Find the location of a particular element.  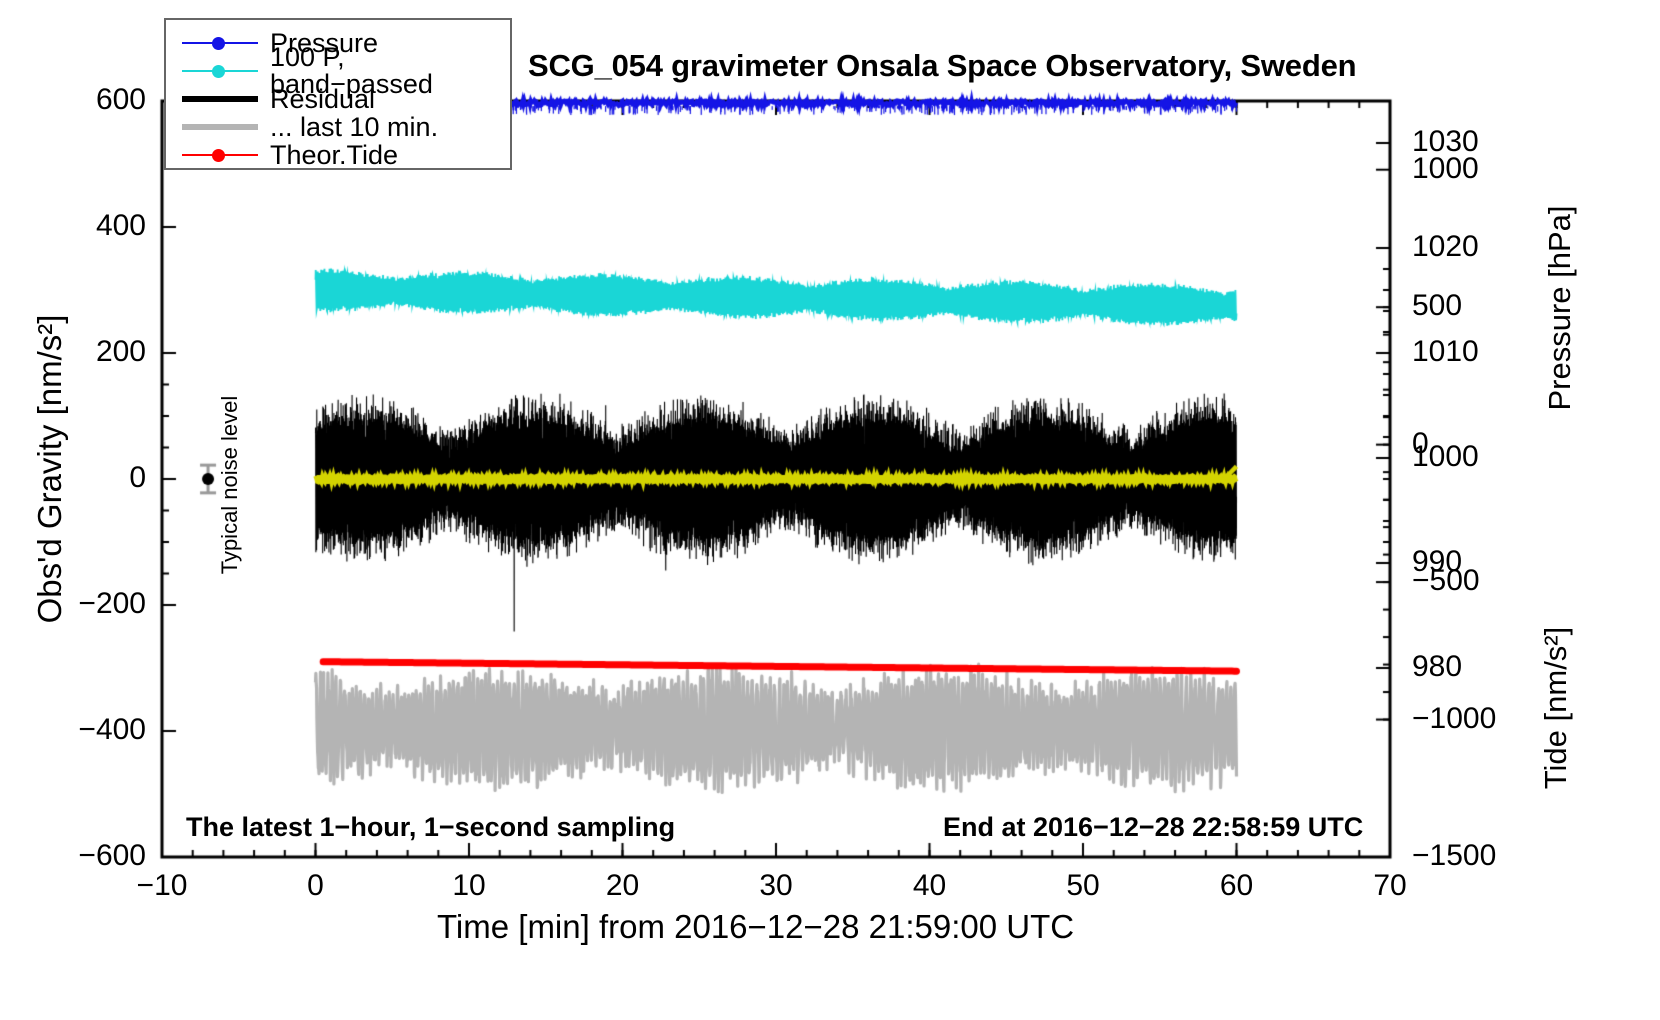

legend-label-1: 100 P, band−passed is located at coordinates (351, 70).